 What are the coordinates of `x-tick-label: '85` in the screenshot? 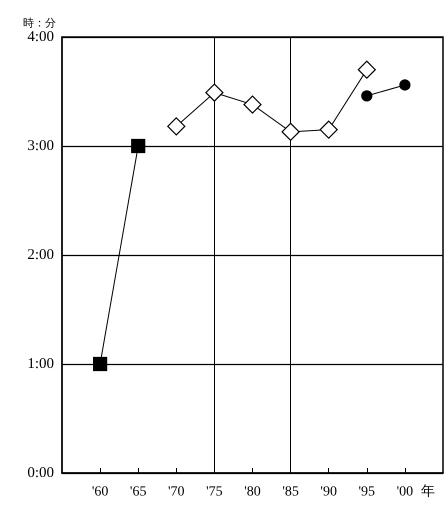 It's located at (290, 492).